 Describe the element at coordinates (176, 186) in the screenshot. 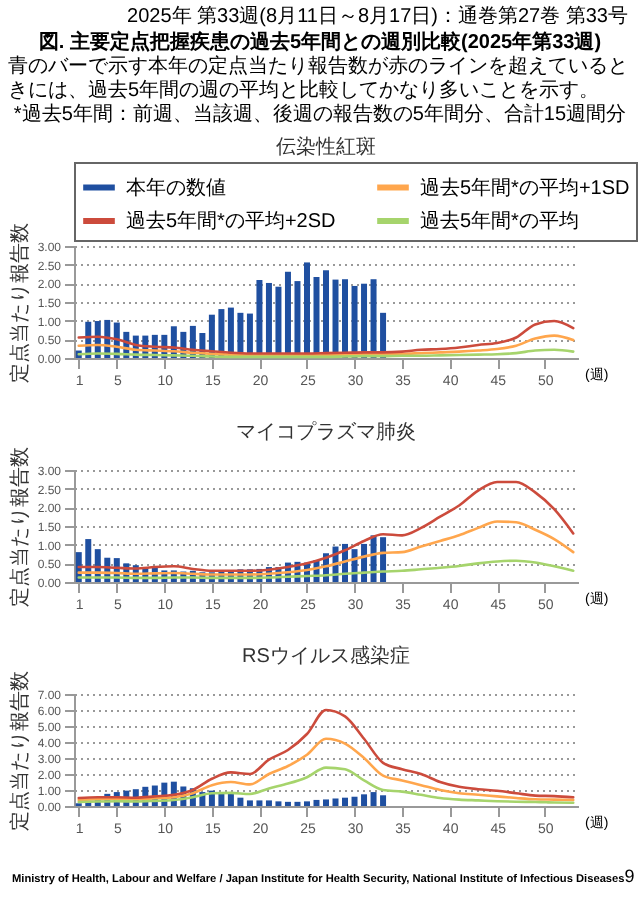

I see `legend-label: 本年の数値` at that location.